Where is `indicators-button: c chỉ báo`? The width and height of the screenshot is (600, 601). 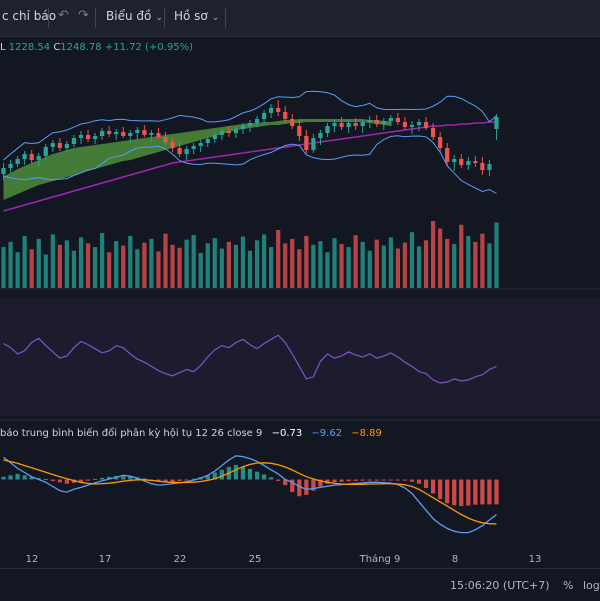 indicators-button: c chỉ báo is located at coordinates (29, 16).